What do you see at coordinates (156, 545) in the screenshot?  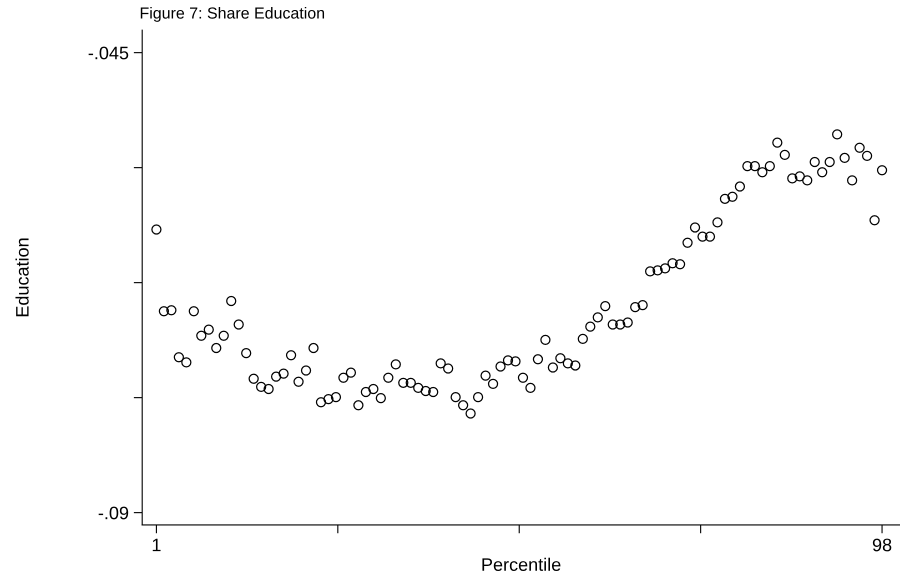 I see `x-tick-label: 1` at bounding box center [156, 545].